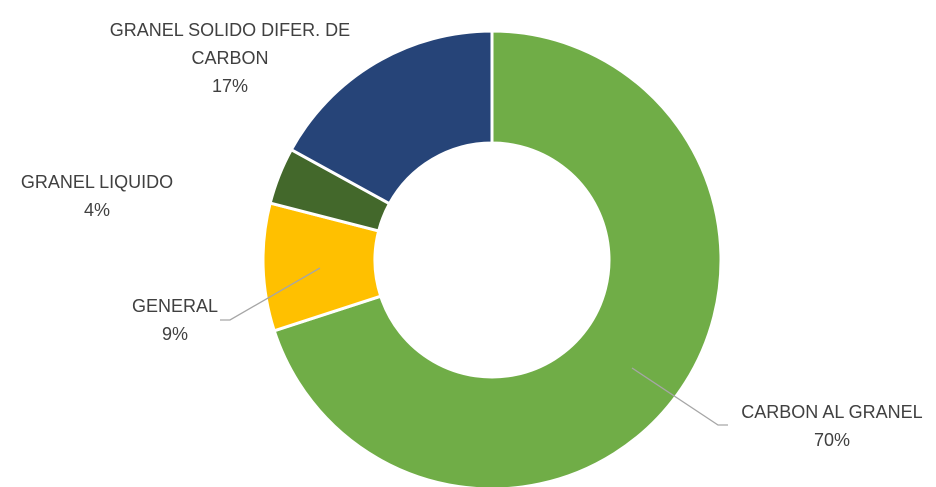 This screenshot has width=936, height=487. I want to click on data-label: GRANEL SOLIDO DIFER. DE CARBON 17%, so click(230, 58).